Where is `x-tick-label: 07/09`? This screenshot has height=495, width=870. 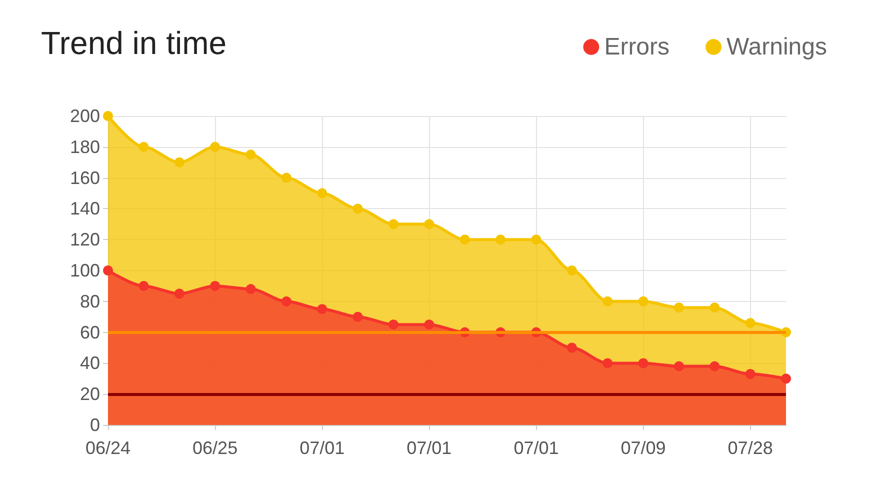 x-tick-label: 07/09 is located at coordinates (643, 448).